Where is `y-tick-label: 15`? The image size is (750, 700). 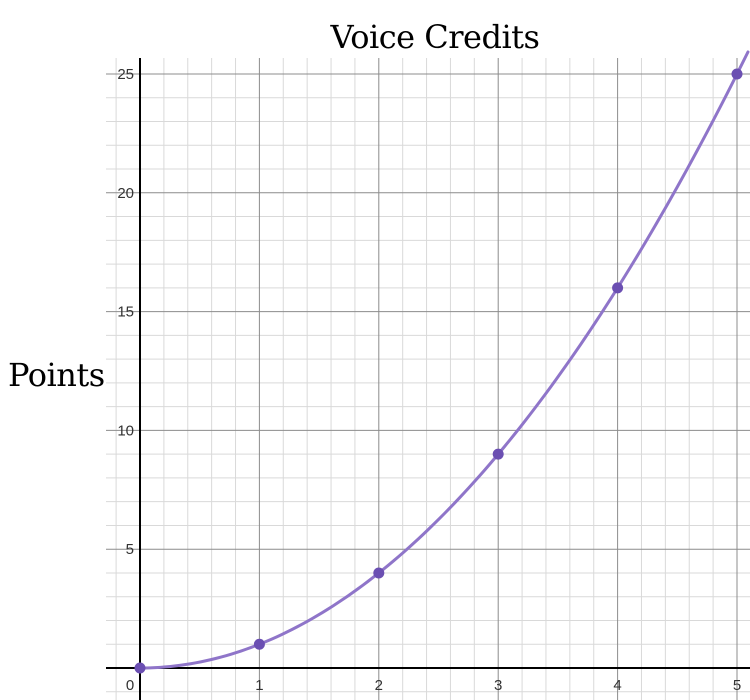
y-tick-label: 15 is located at coordinates (125, 312).